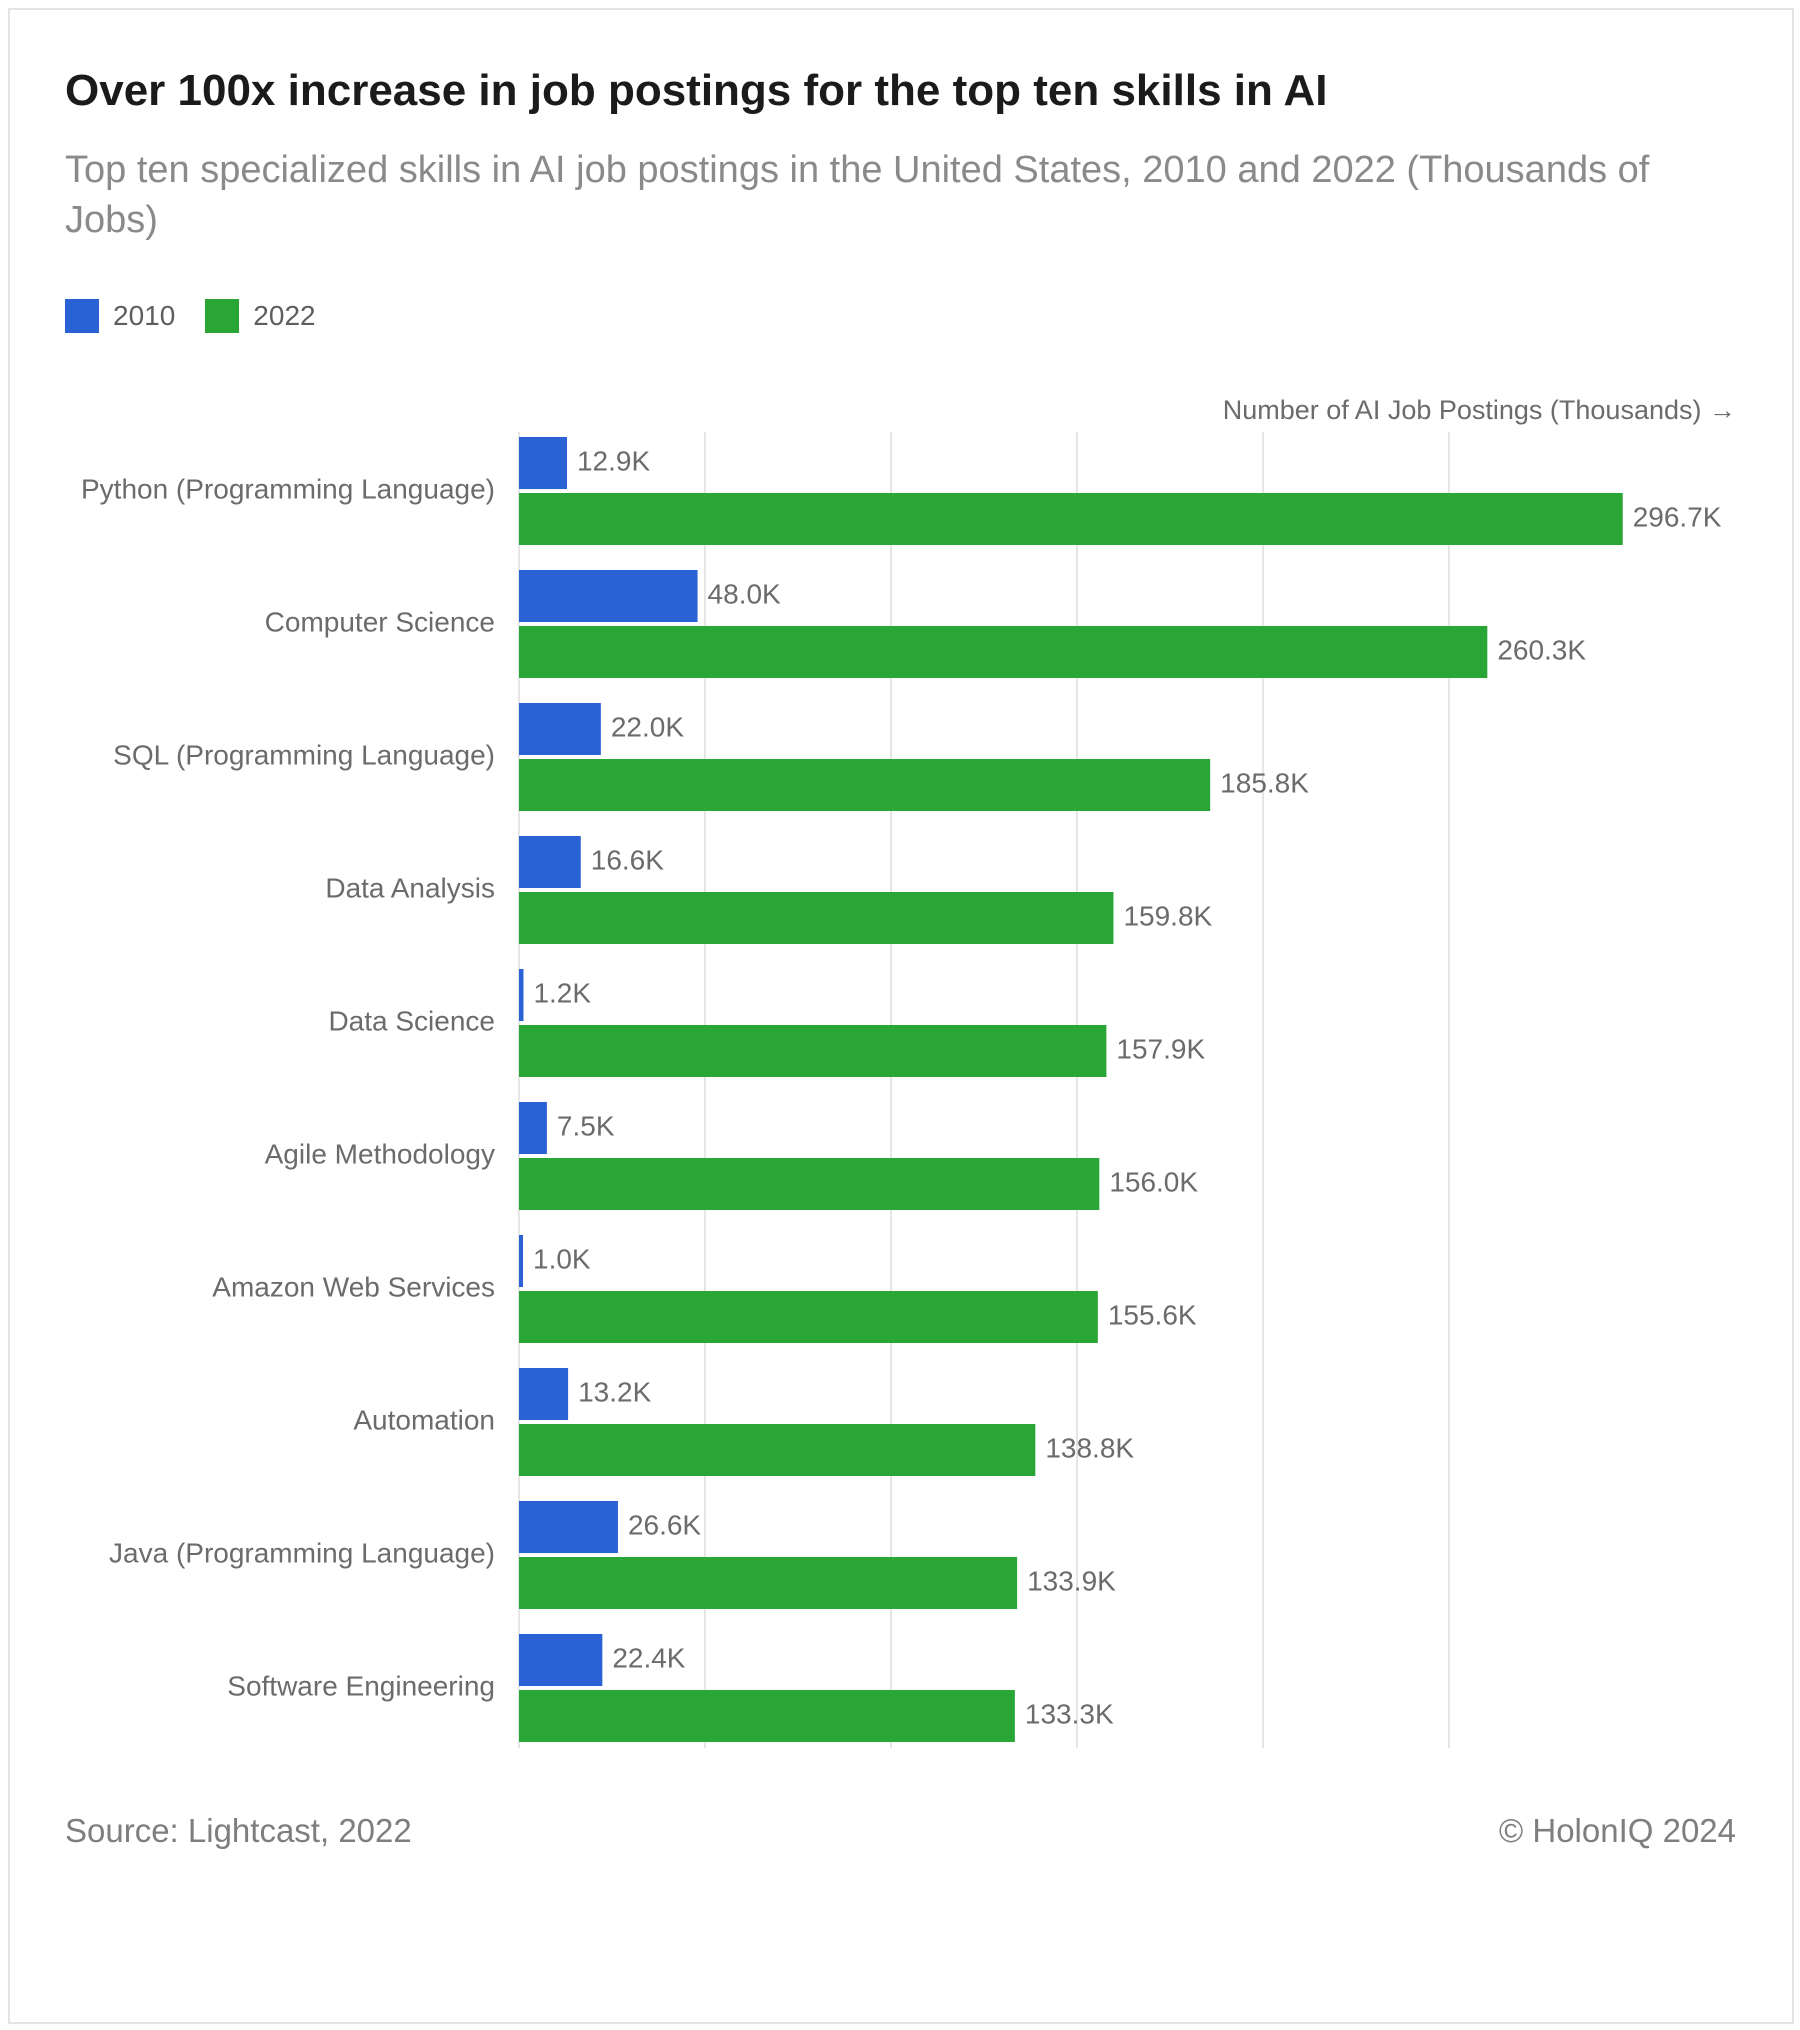  I want to click on value-label-2022: 133.9K, so click(1071, 1580).